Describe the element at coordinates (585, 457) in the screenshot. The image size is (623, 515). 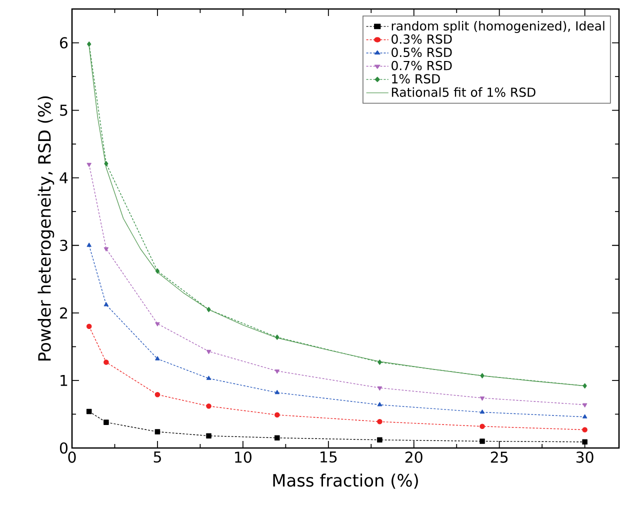
I see `x-tick-label: 30` at that location.